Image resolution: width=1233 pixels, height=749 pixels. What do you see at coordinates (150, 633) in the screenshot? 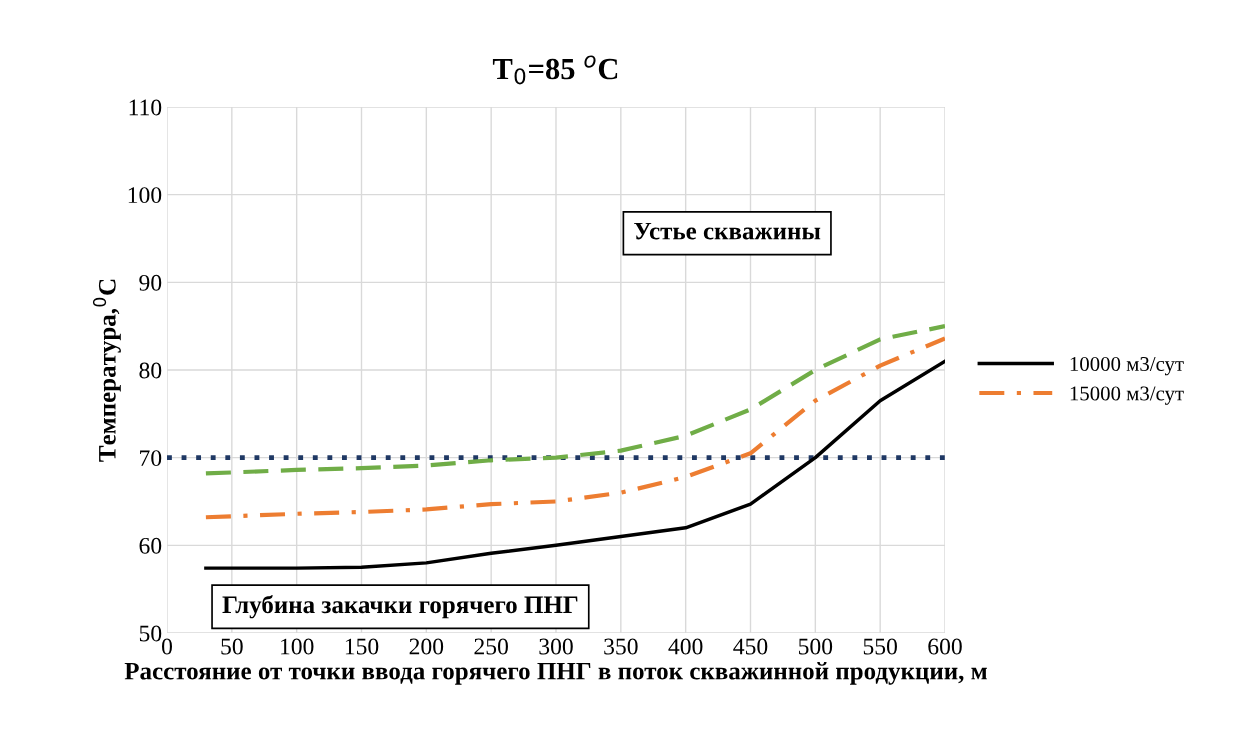
I see `y-tick-label: 50` at bounding box center [150, 633].